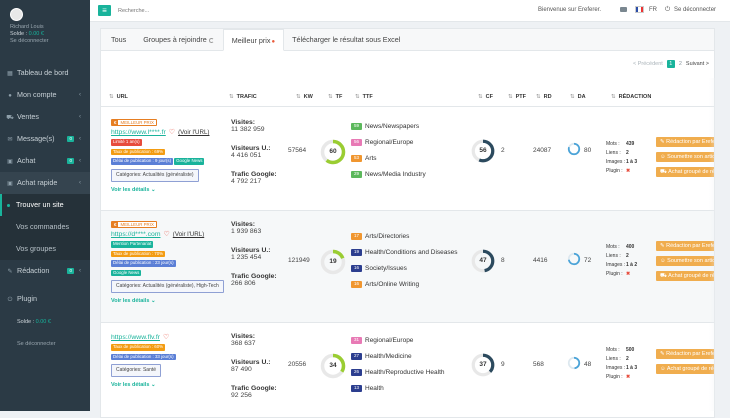 The width and height of the screenshot is (730, 418). What do you see at coordinates (138, 253) in the screenshot?
I see `info-tag: Taux de publication : 70%` at bounding box center [138, 253].